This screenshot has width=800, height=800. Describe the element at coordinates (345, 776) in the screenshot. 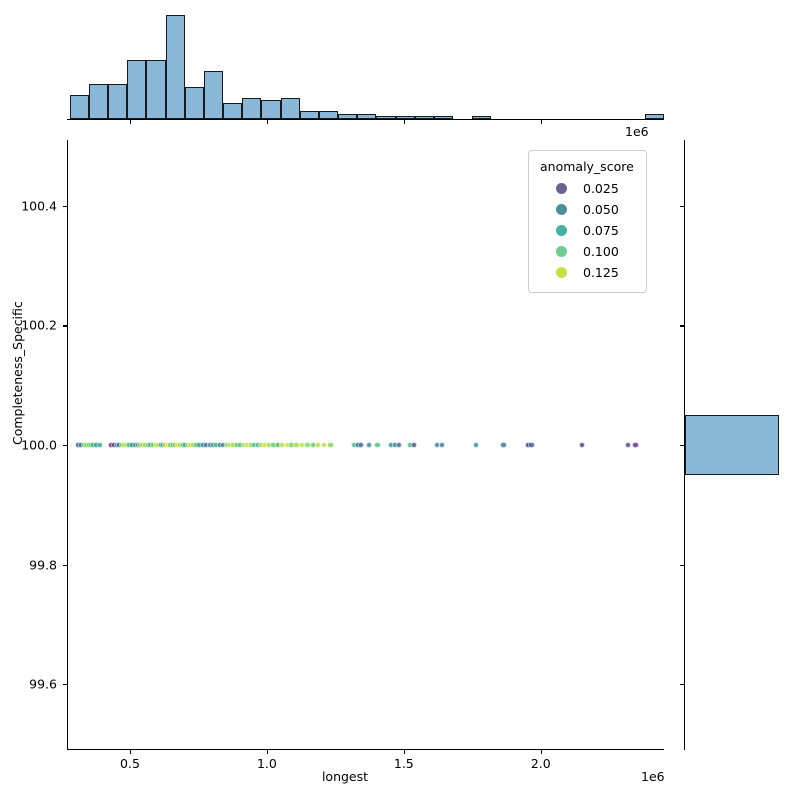

I see `x-axis-label: longest` at that location.